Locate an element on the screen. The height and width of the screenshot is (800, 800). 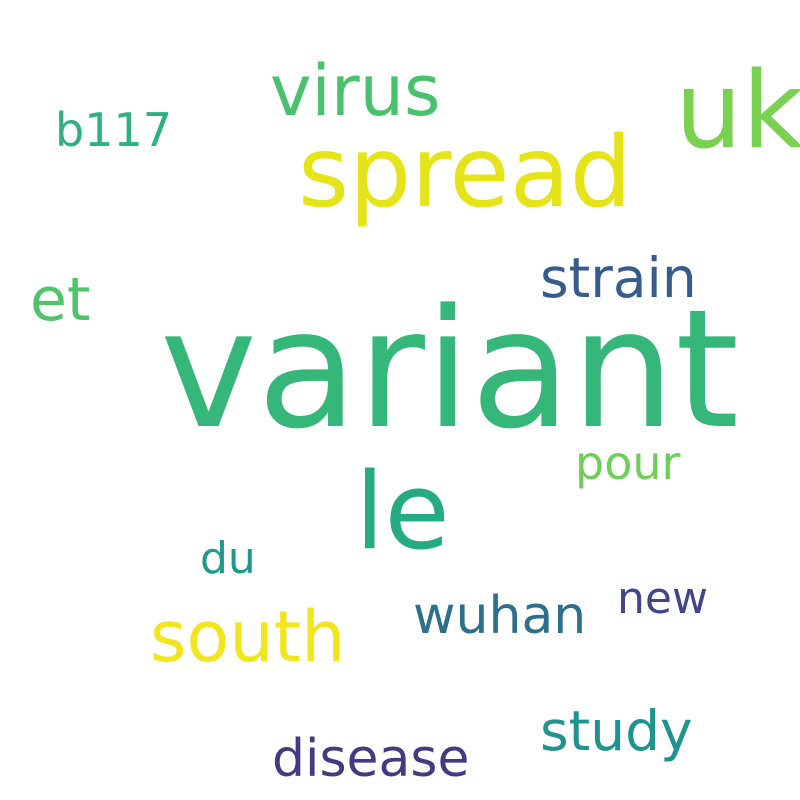
word-strain: strain is located at coordinates (618, 278).